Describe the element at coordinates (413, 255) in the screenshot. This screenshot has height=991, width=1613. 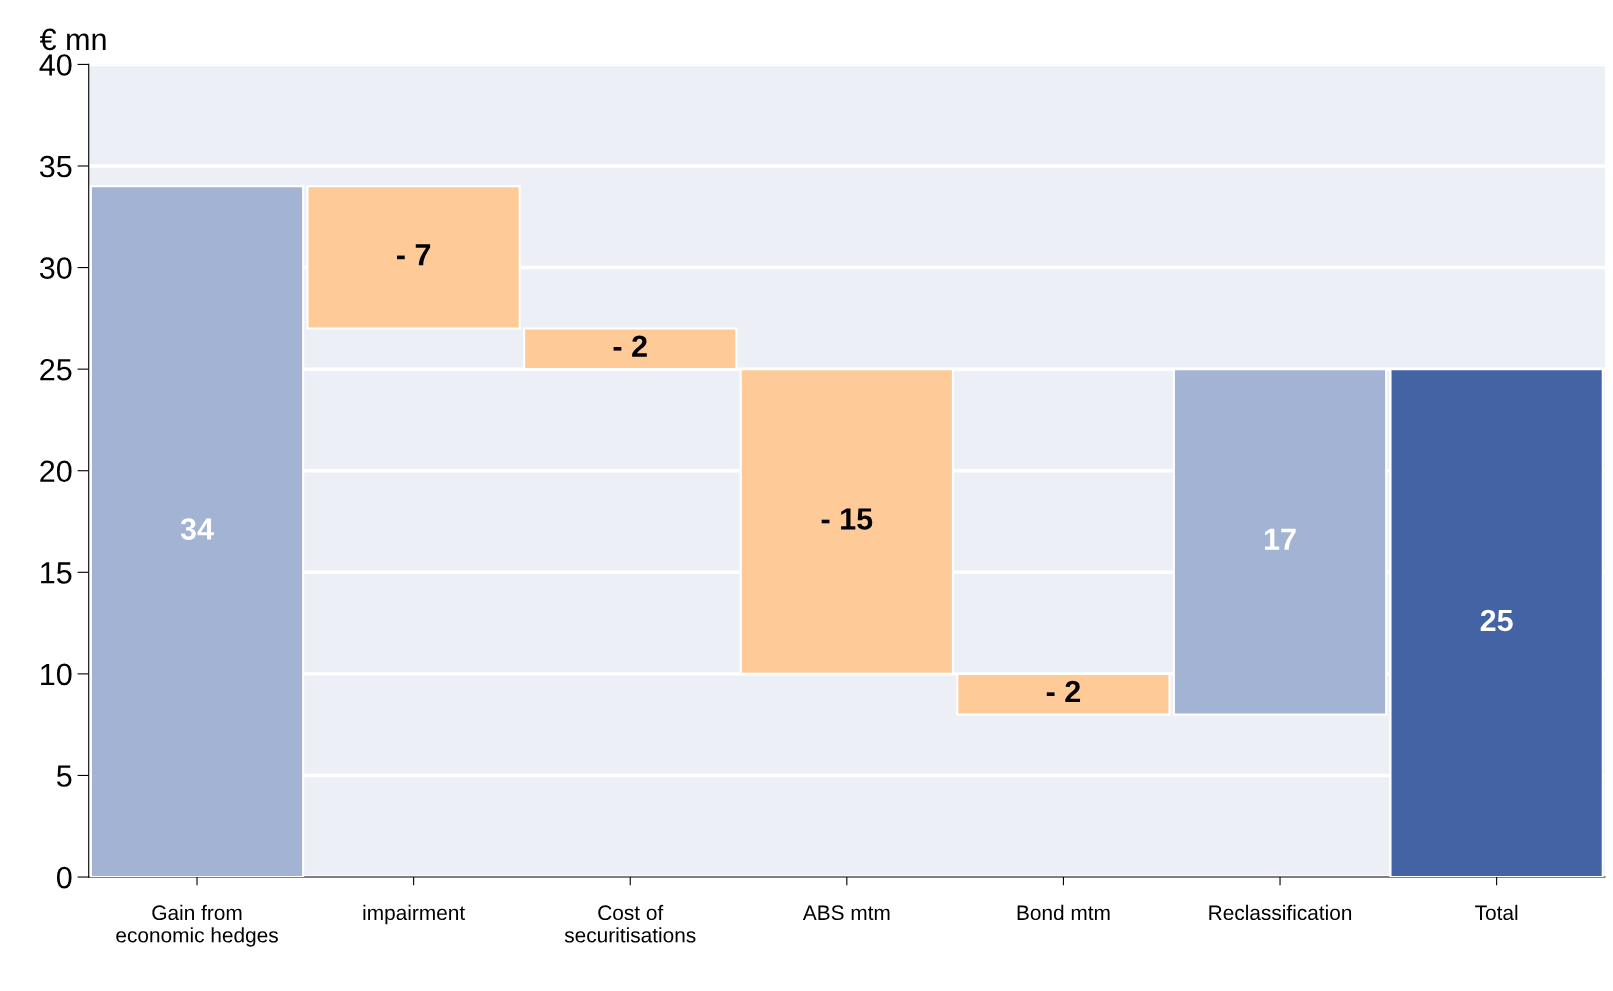
I see `data-label: - 7` at that location.